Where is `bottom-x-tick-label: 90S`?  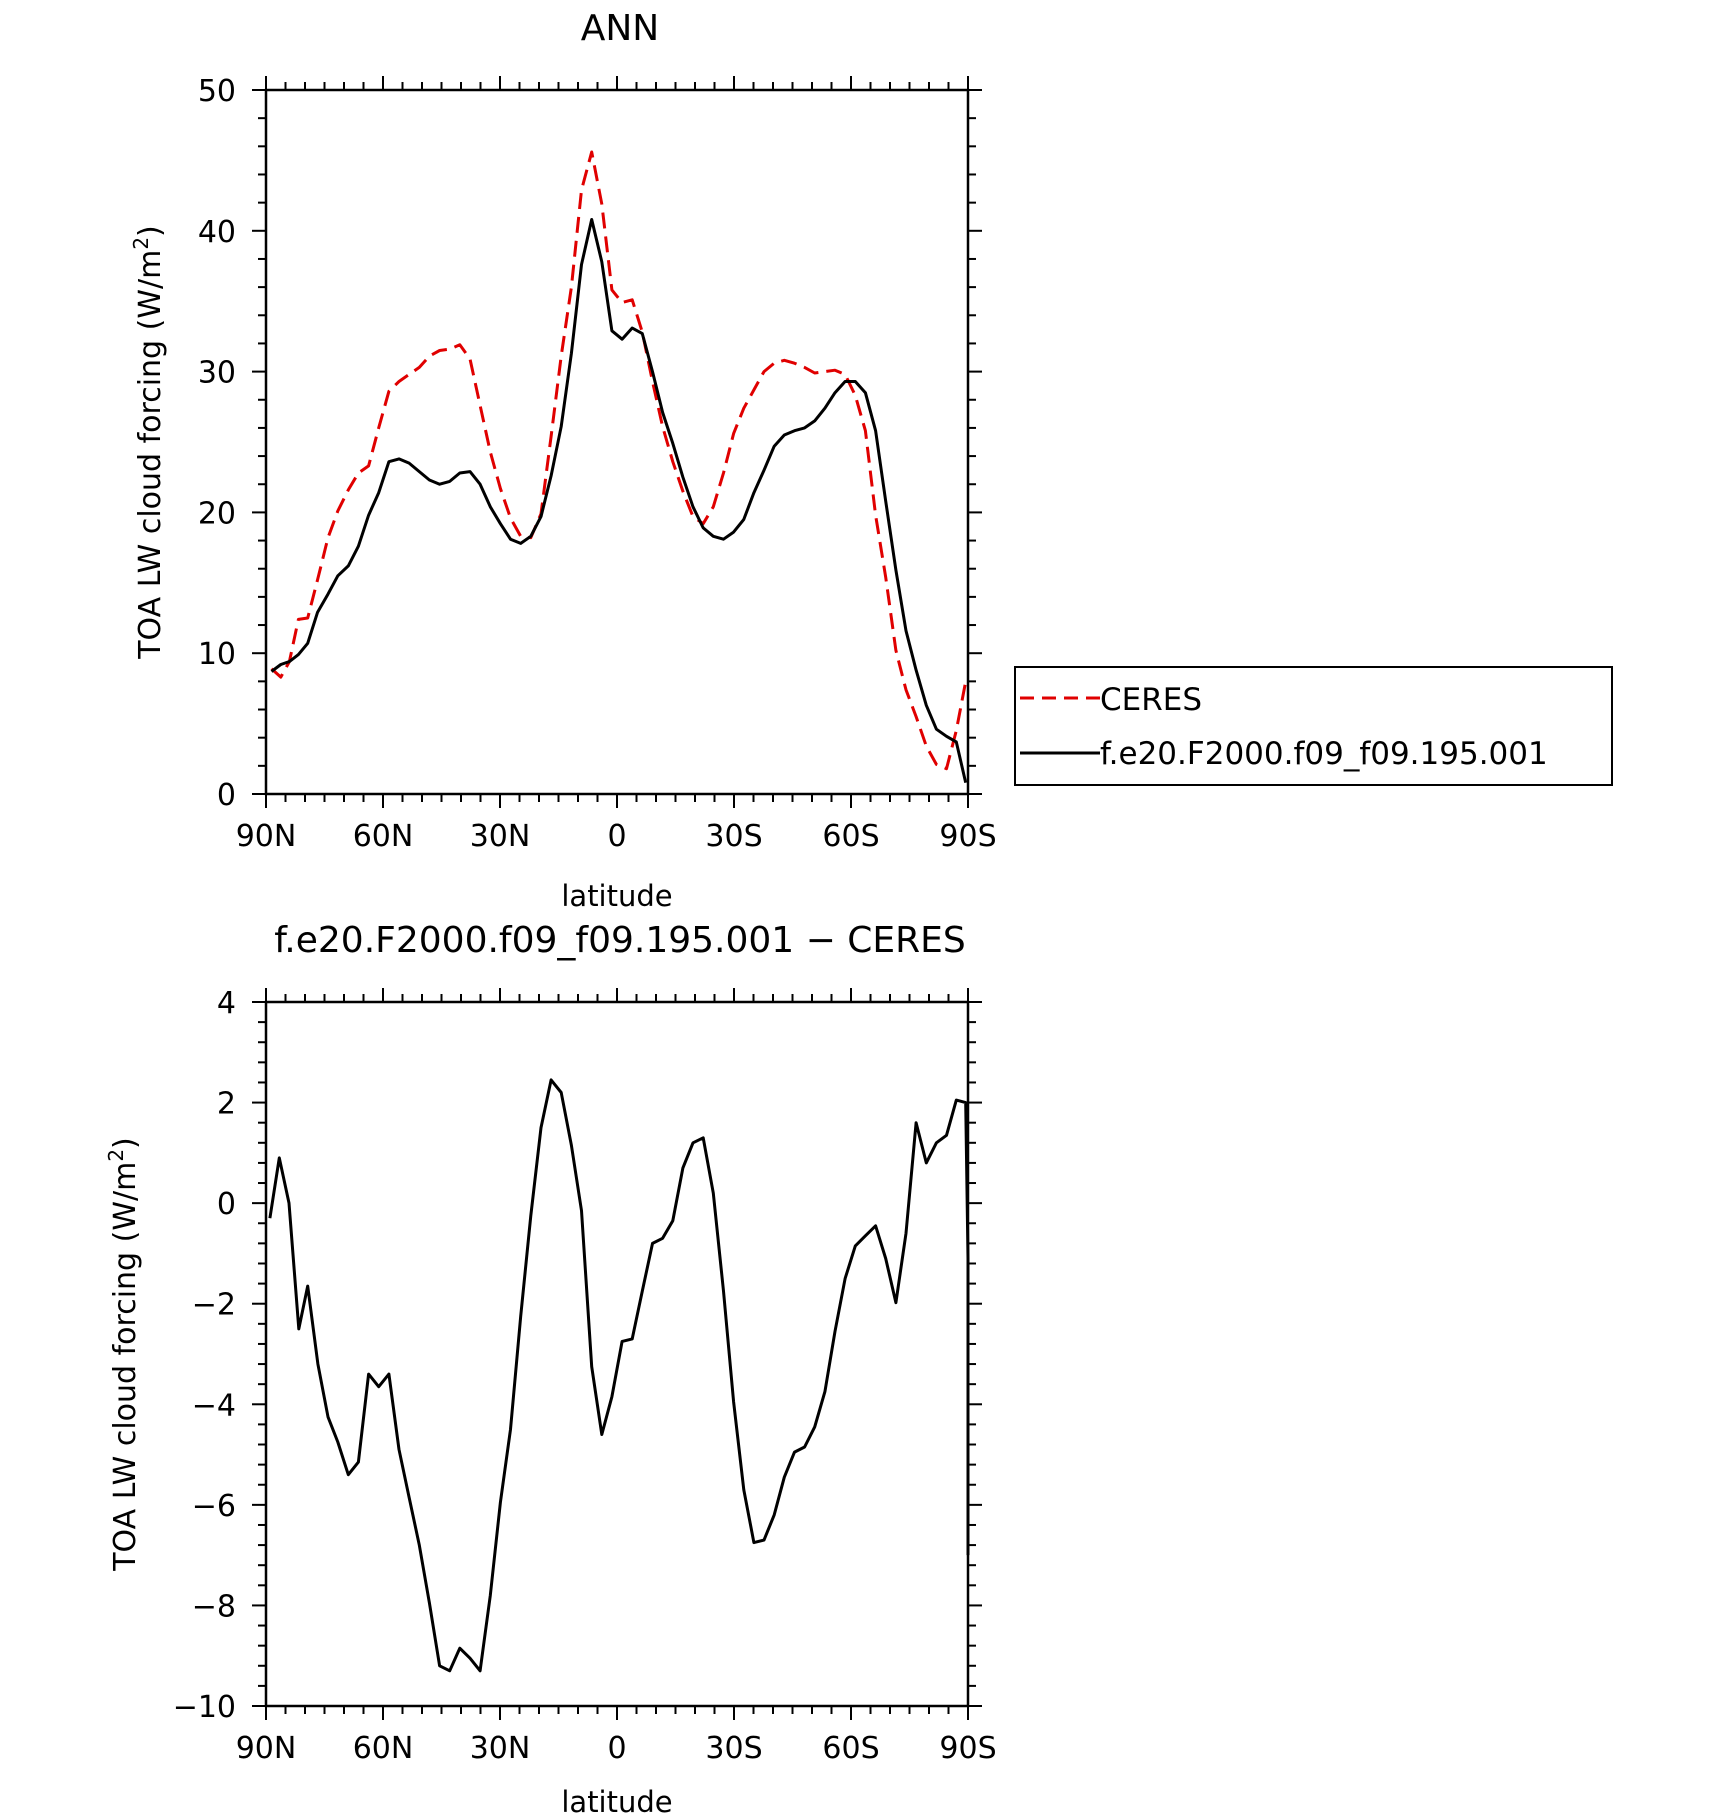 bottom-x-tick-label: 90S is located at coordinates (967, 1748).